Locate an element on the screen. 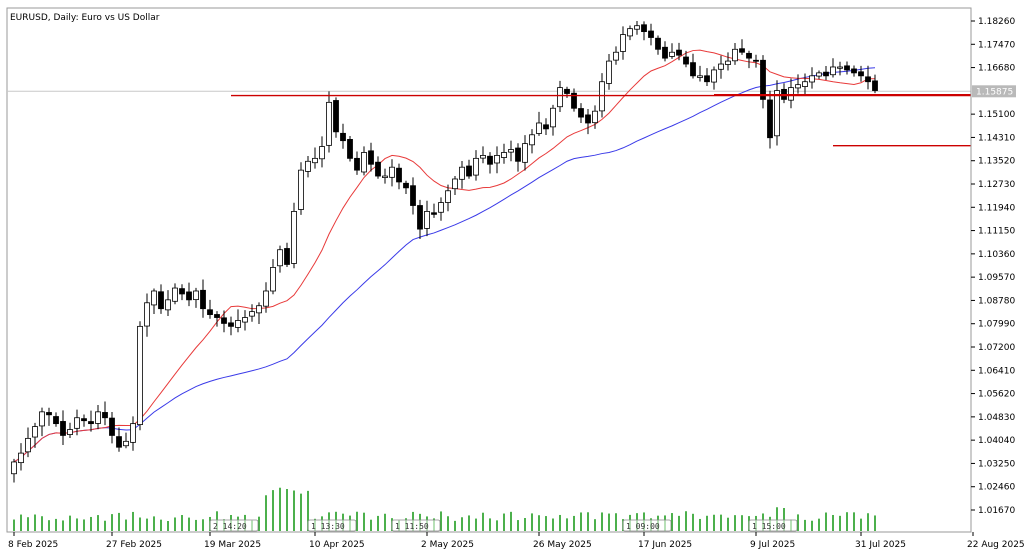 The width and height of the screenshot is (1024, 554). current-price-tag is located at coordinates (994, 91).